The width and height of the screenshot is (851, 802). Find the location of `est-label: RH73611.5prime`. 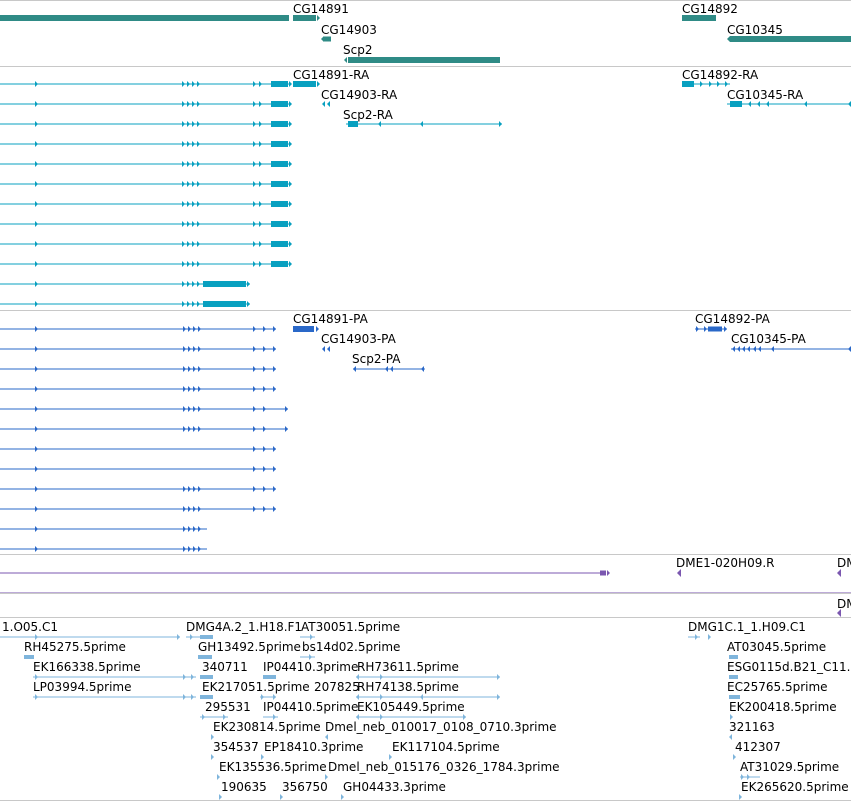

est-label: RH73611.5prime is located at coordinates (408, 667).